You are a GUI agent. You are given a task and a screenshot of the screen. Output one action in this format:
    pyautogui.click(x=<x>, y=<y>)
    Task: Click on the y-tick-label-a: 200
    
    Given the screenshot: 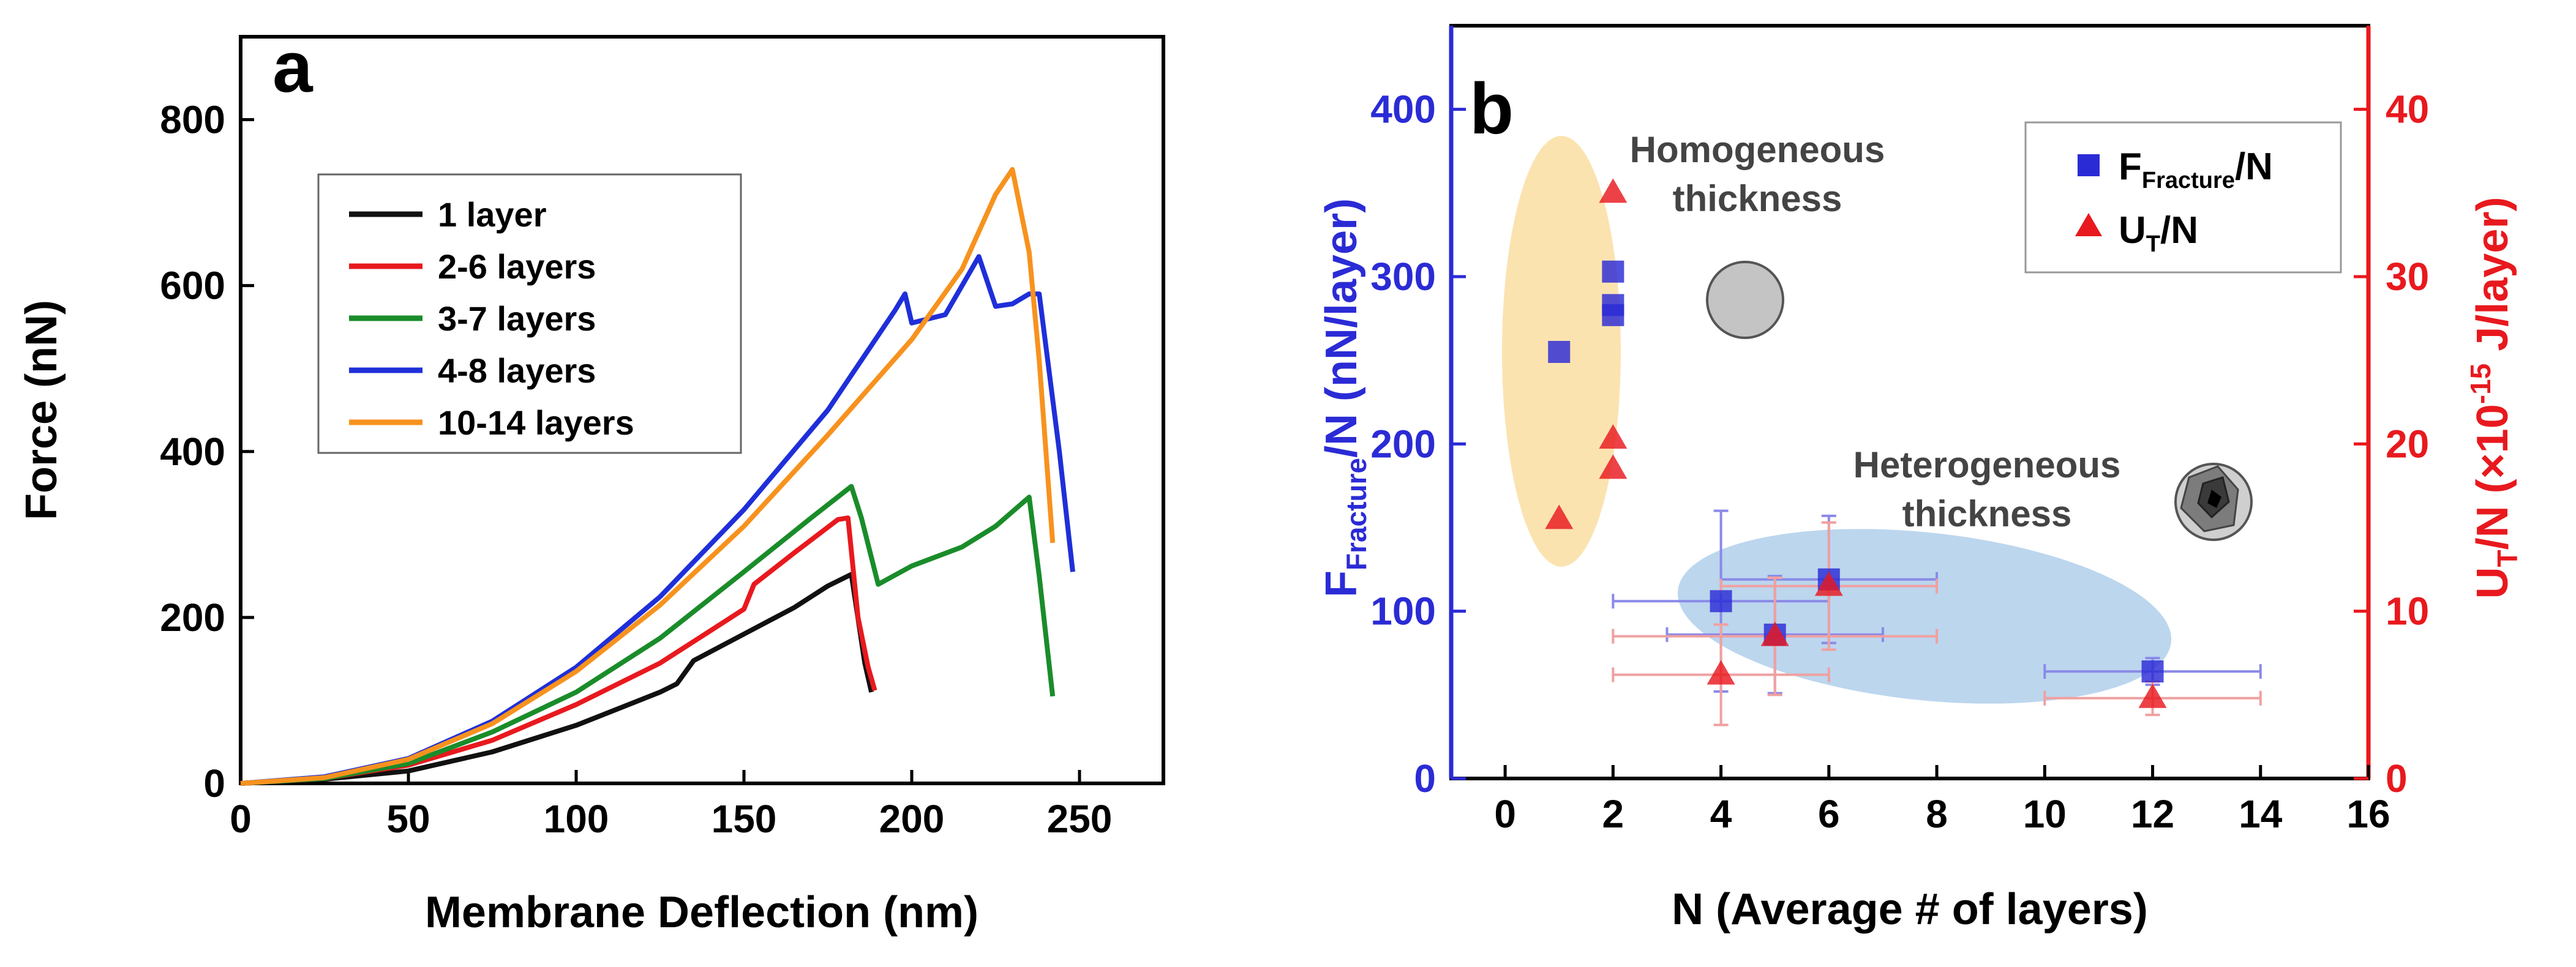 What is the action you would take?
    pyautogui.click(x=192, y=618)
    